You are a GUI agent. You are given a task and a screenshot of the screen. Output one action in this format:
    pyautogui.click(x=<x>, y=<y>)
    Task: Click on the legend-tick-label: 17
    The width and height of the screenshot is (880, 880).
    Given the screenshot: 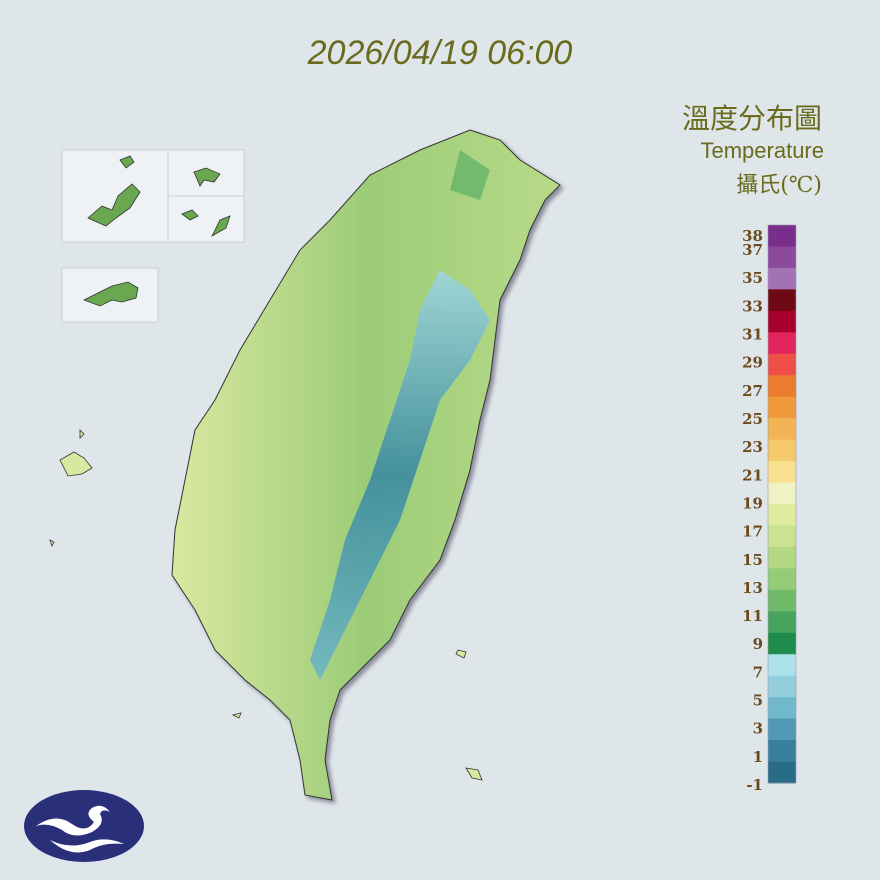 What is the action you would take?
    pyautogui.click(x=752, y=532)
    